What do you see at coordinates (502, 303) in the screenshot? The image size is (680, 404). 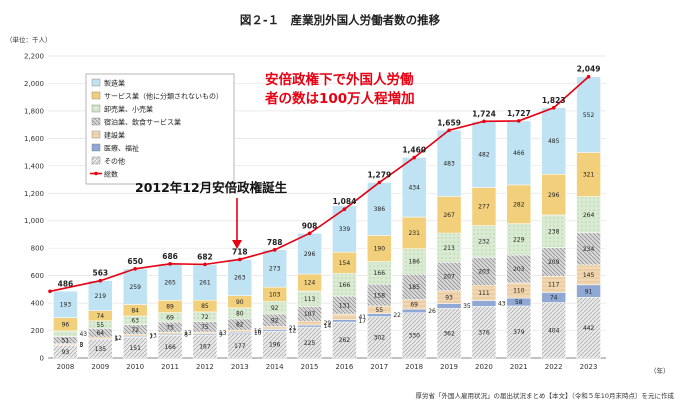 I see `segment-value-label: 43` at bounding box center [502, 303].